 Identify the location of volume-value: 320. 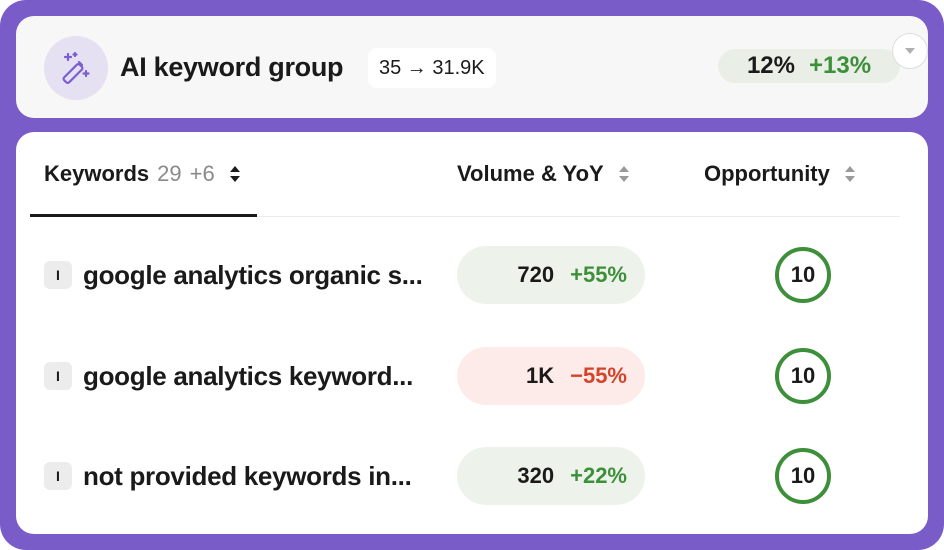
(536, 475).